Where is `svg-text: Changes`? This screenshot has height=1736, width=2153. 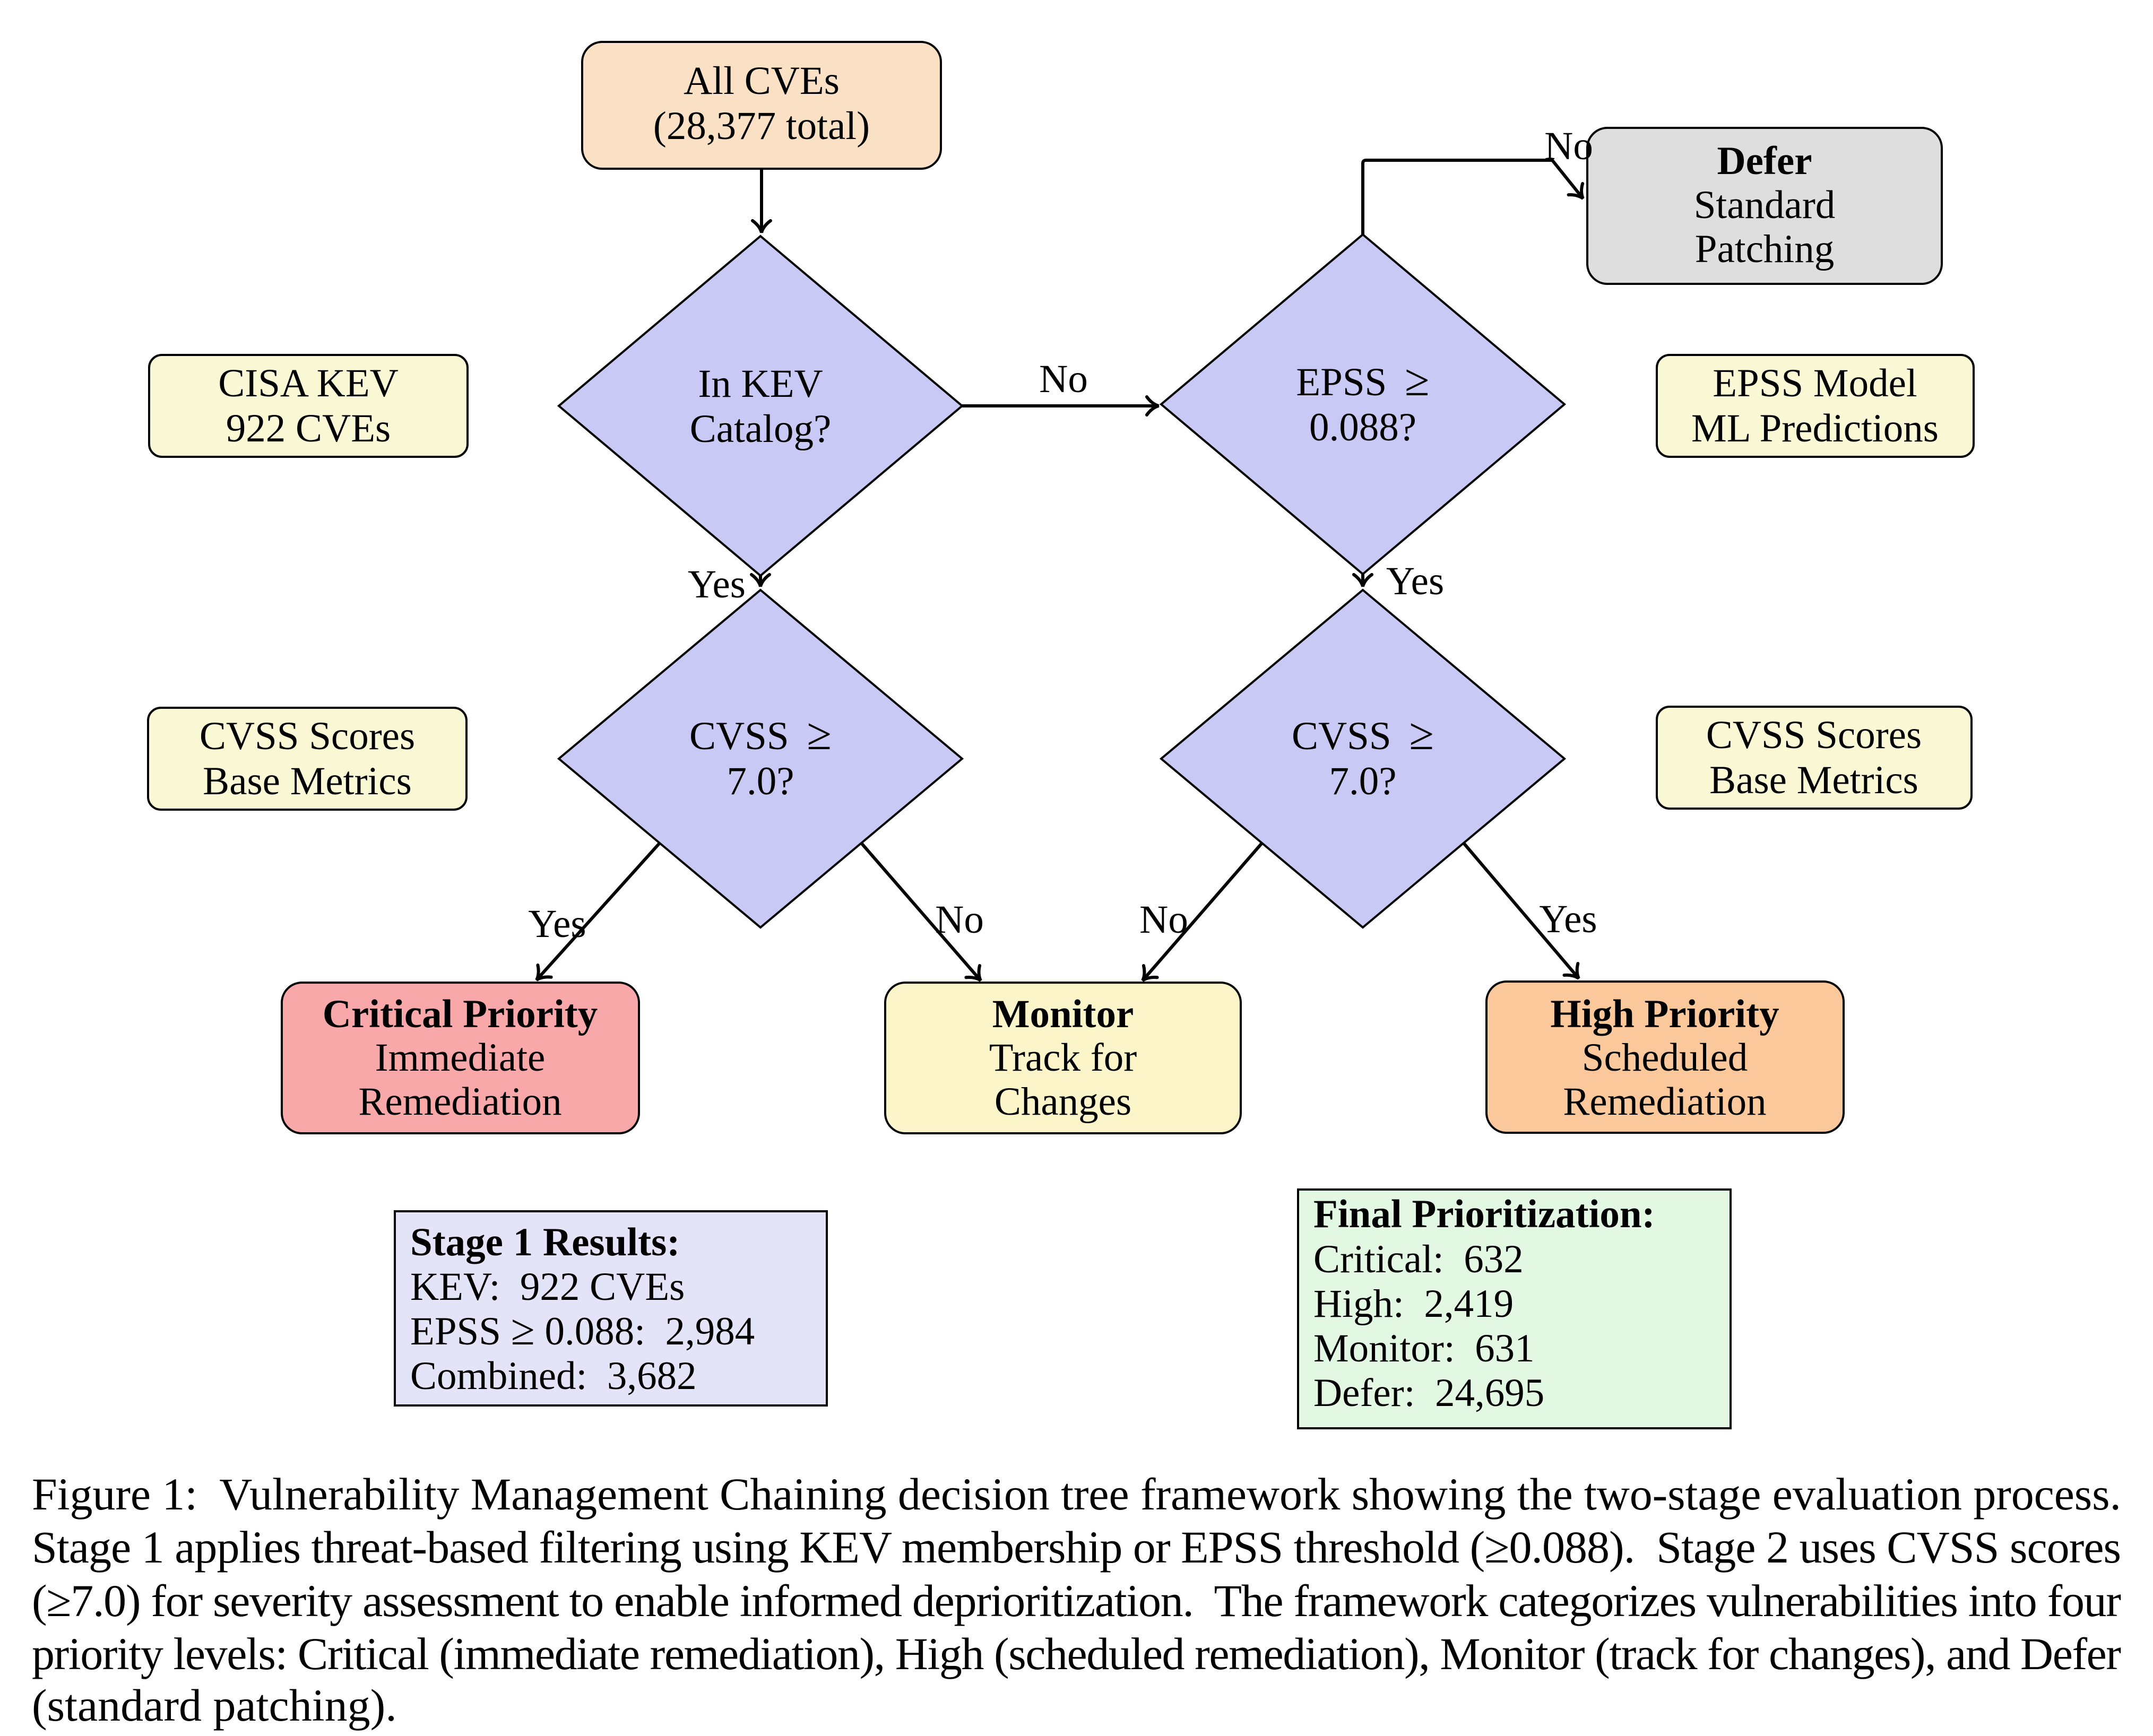 svg-text: Changes is located at coordinates (1063, 1102).